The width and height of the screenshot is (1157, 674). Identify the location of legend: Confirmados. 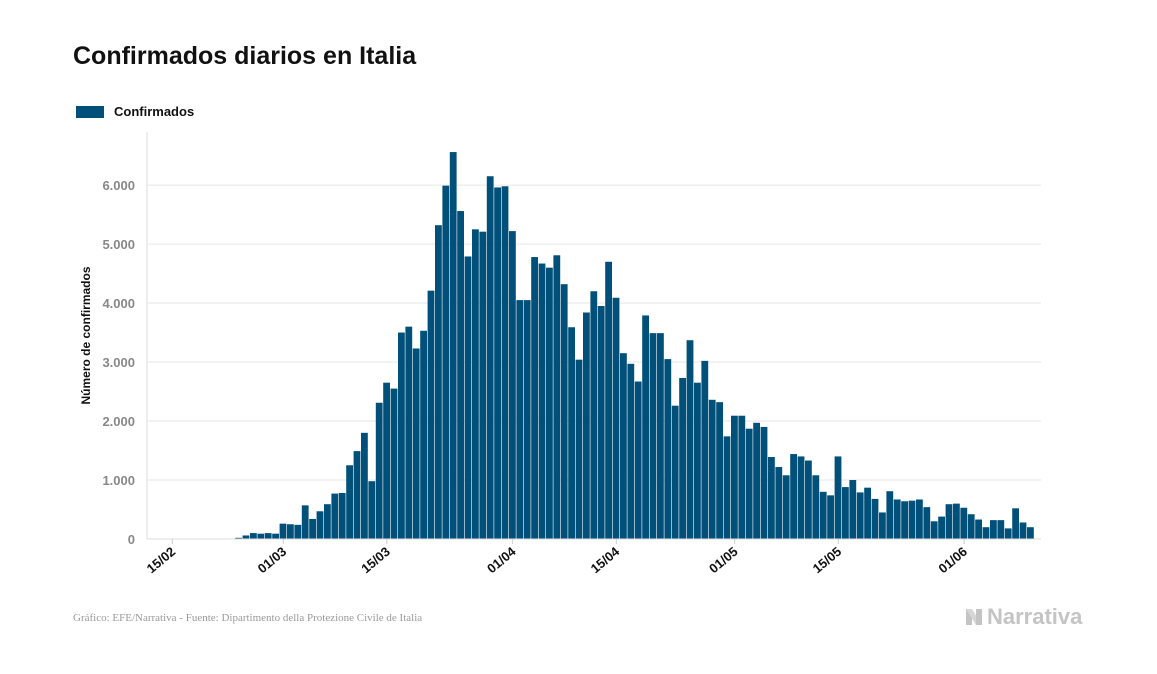
(135, 111).